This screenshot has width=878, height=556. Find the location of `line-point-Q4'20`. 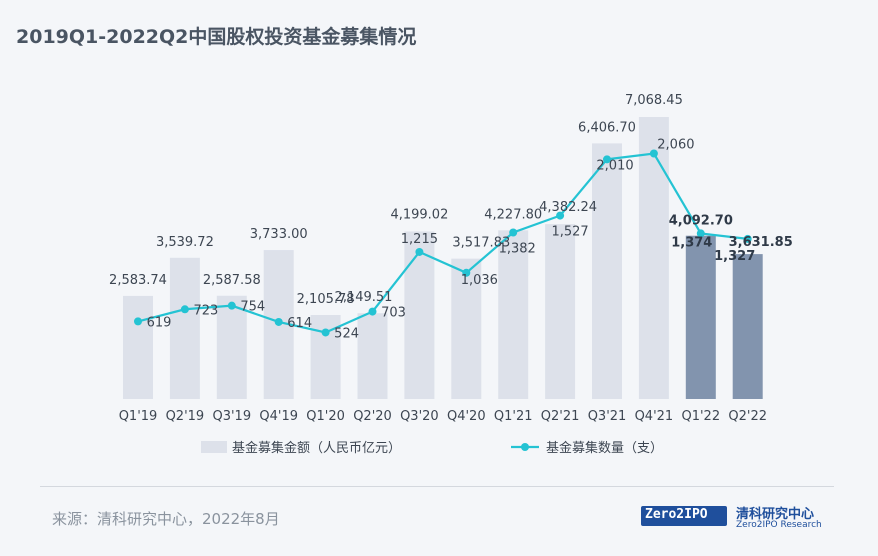

line-point-Q4'20 is located at coordinates (466, 272).